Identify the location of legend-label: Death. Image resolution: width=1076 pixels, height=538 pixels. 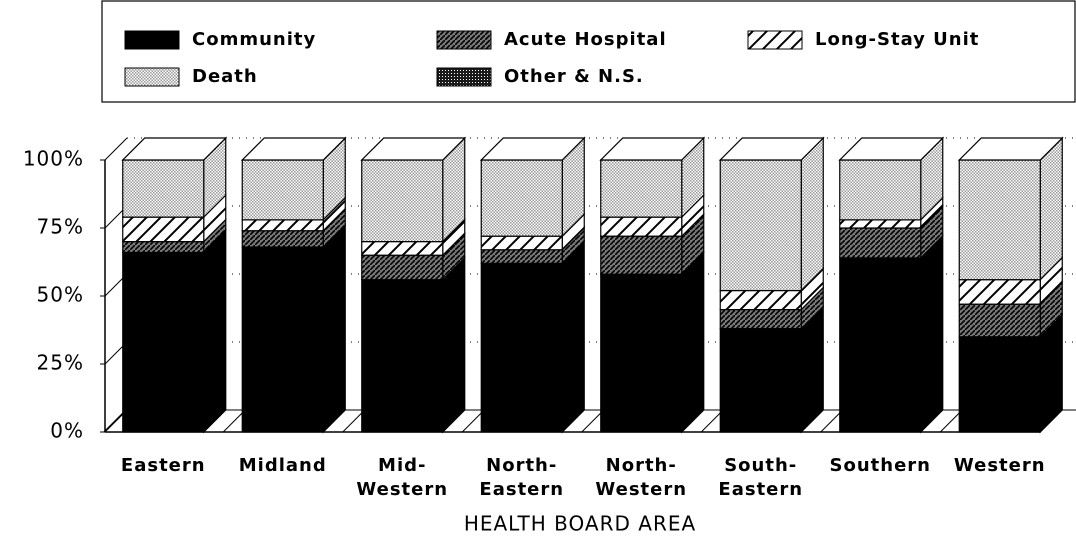
(225, 76).